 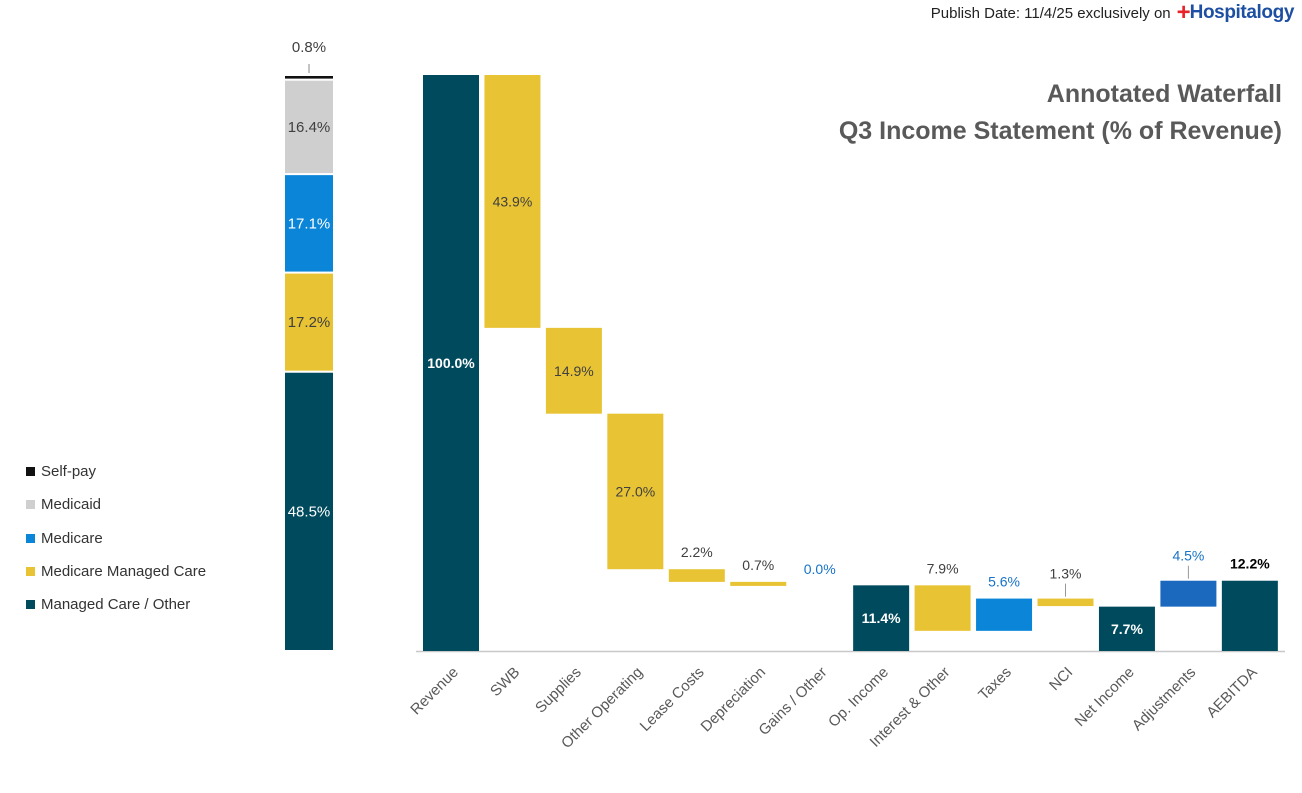 I want to click on category-label-nci: NCI, so click(x=1061, y=679).